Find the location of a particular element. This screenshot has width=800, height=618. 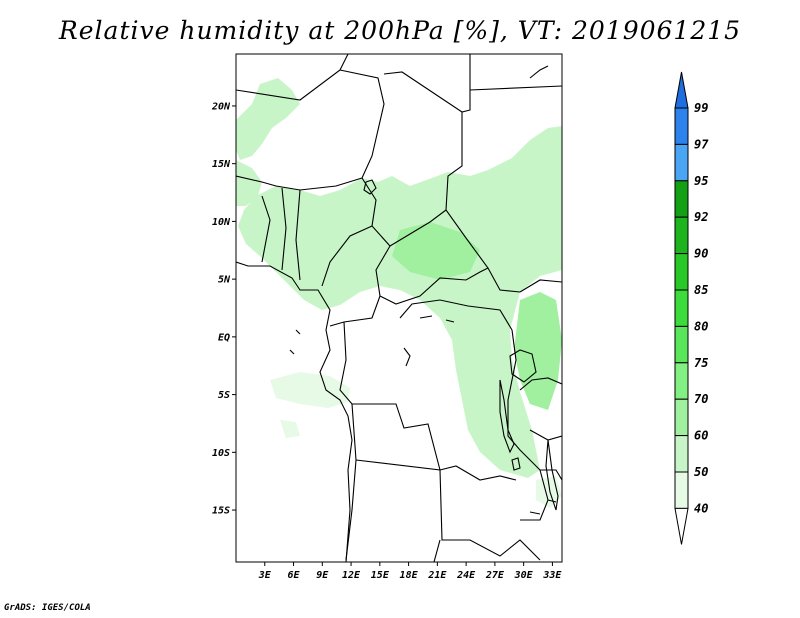

lat-tick-label: 15S is located at coordinates (221, 511).